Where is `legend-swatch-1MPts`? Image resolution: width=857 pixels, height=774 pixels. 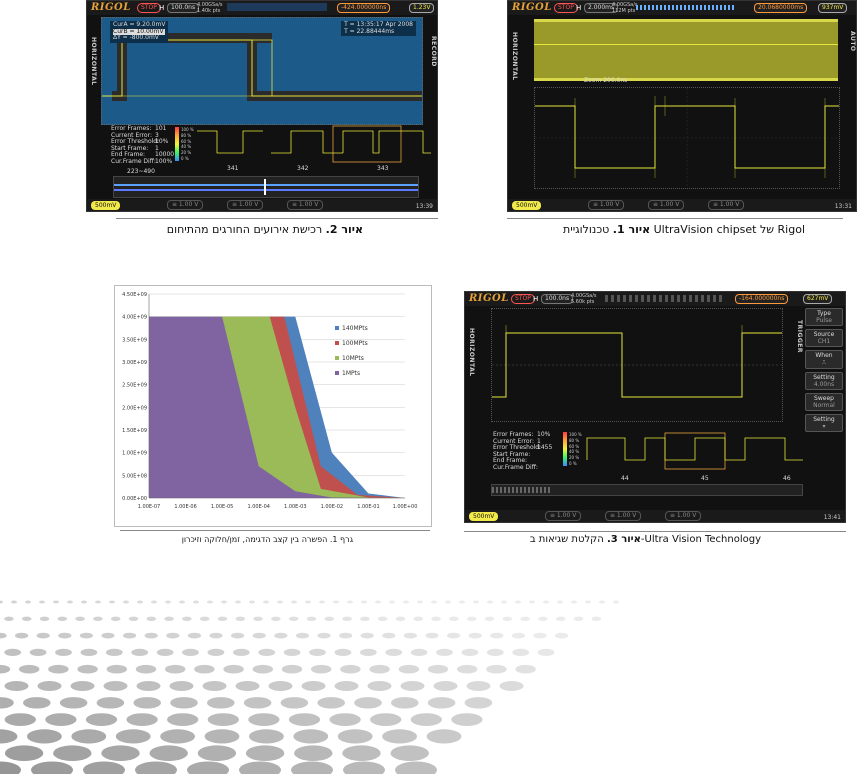
legend-swatch-1MPts is located at coordinates (337, 373).